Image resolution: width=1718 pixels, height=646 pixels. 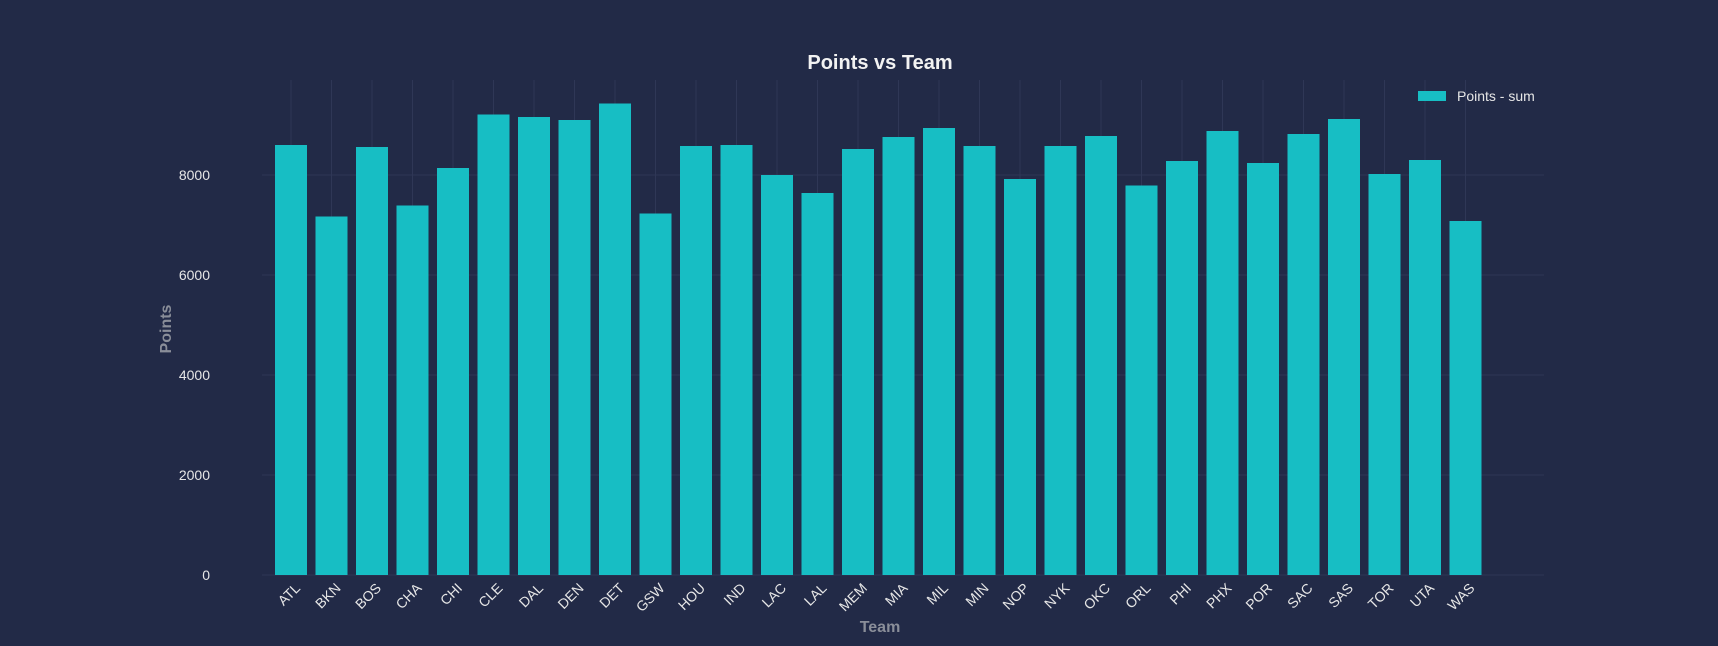 What do you see at coordinates (291, 360) in the screenshot?
I see `bar-atl` at bounding box center [291, 360].